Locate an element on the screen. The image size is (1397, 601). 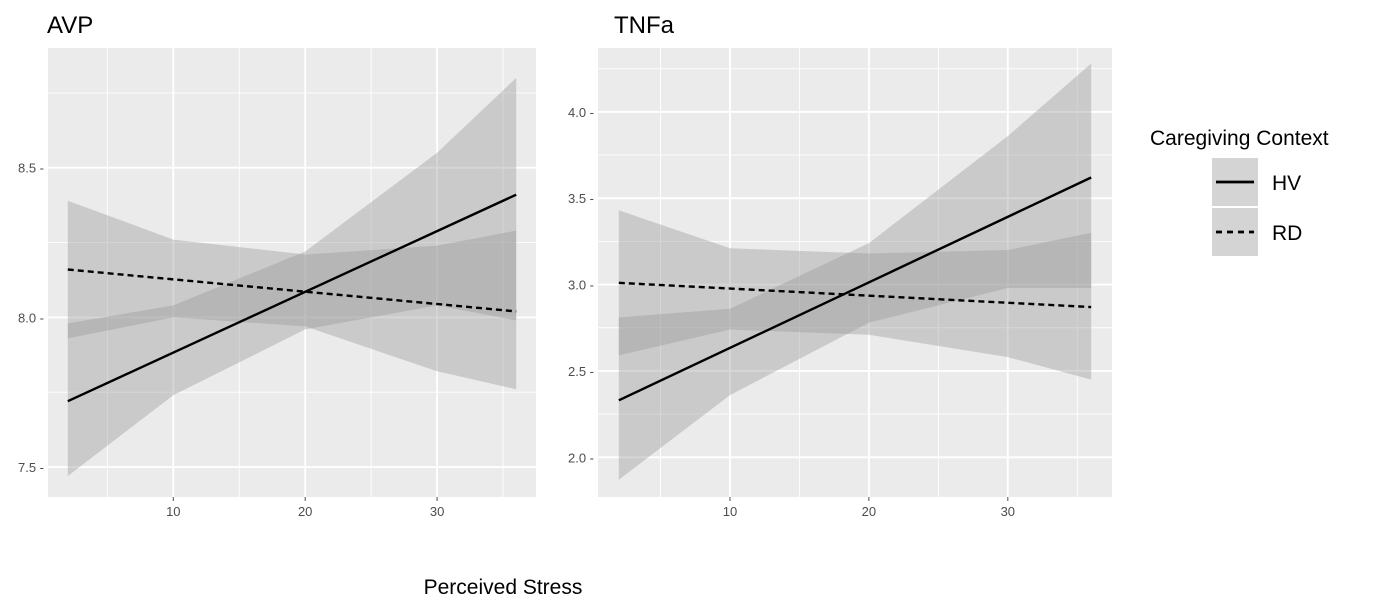
tnfa-y-tick-label: 4.0 - is located at coordinates (581, 112).